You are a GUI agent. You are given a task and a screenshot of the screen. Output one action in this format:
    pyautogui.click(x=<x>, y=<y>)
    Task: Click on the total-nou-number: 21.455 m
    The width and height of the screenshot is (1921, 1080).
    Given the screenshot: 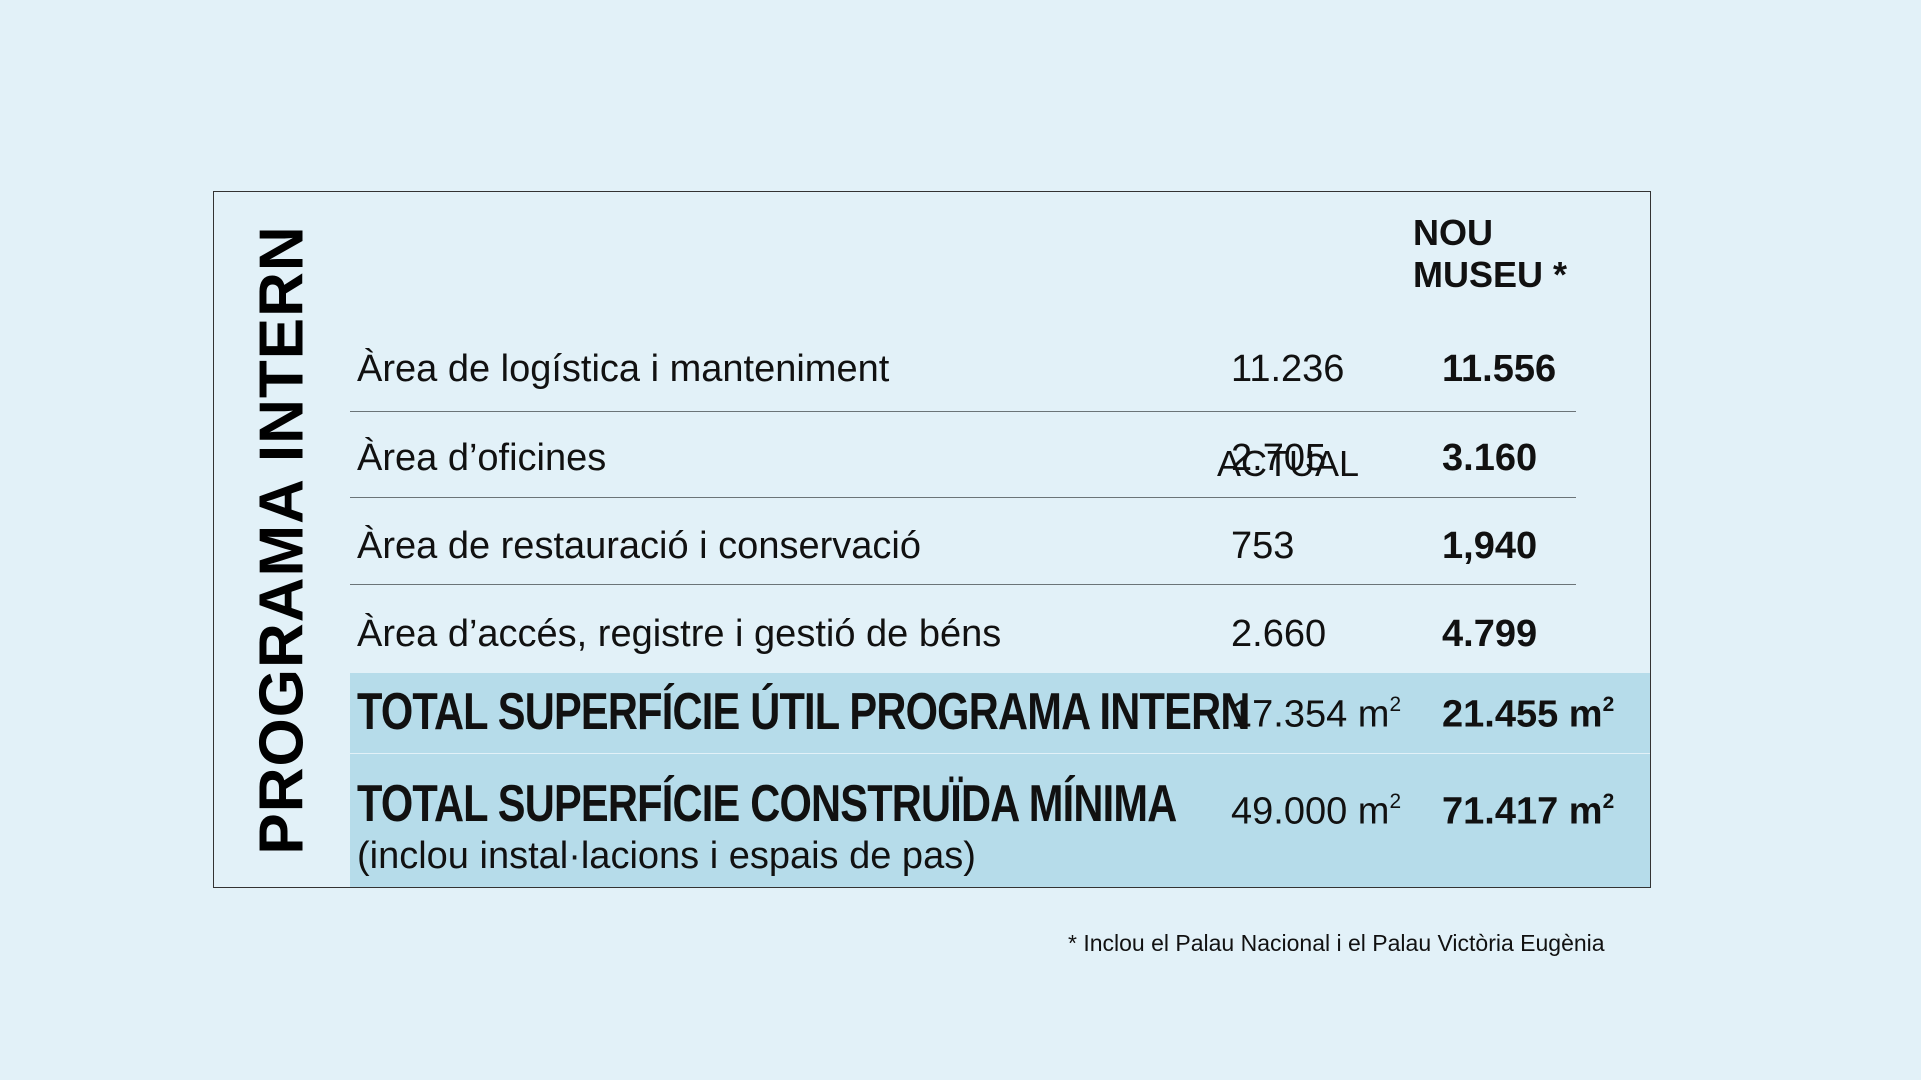 What is the action you would take?
    pyautogui.click(x=1522, y=714)
    